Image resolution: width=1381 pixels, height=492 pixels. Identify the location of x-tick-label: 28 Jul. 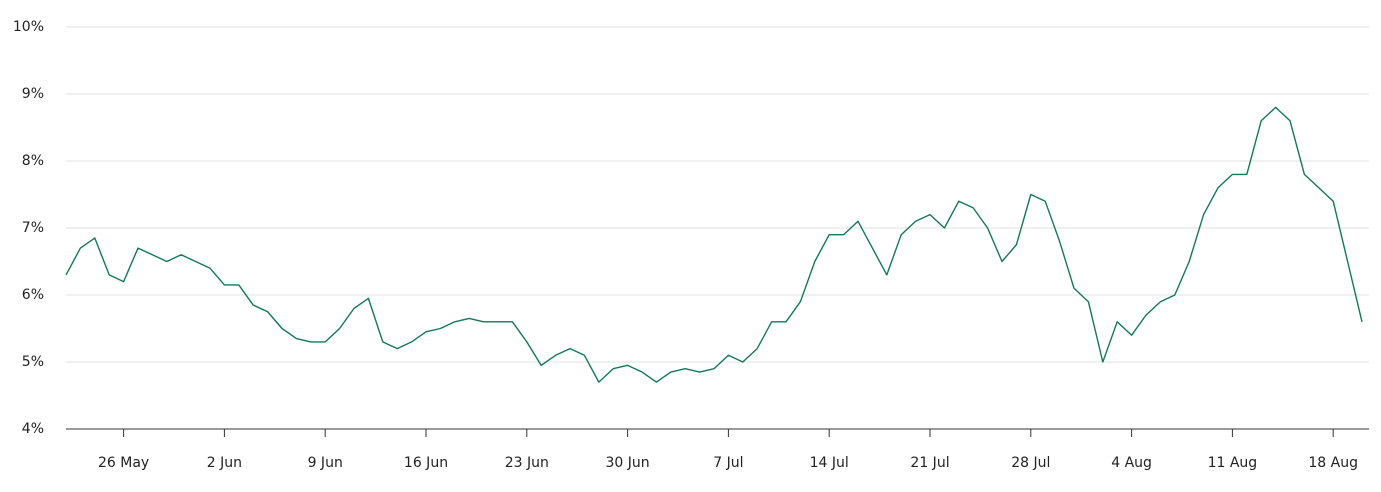
(1030, 463).